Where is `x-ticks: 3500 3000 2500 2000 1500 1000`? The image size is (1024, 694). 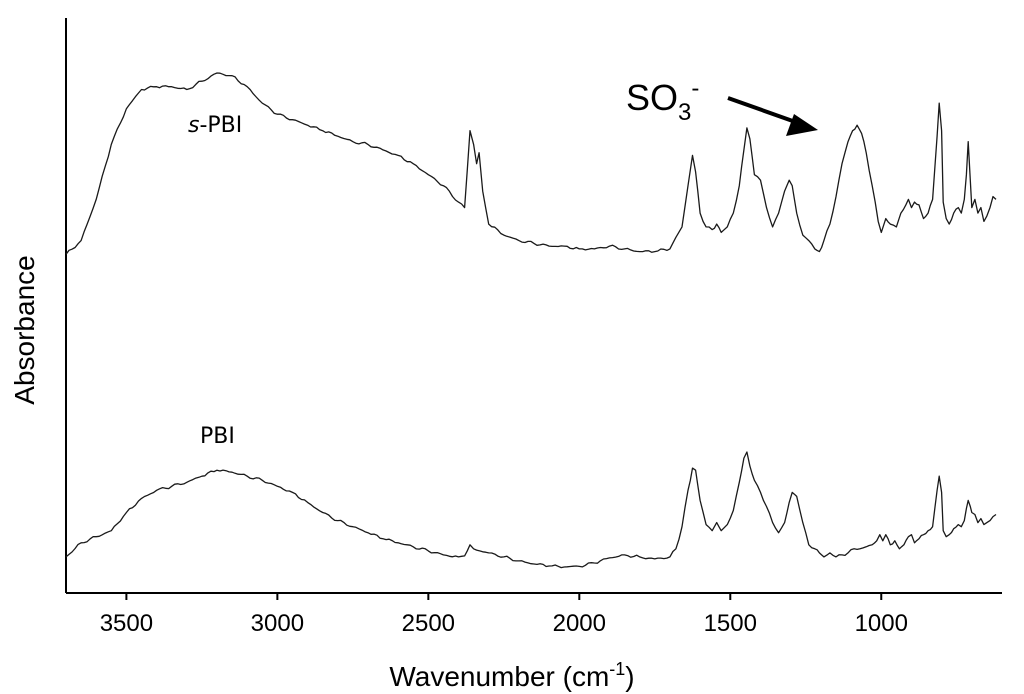
x-ticks: 3500 3000 2500 2000 1500 1000 is located at coordinates (504, 615).